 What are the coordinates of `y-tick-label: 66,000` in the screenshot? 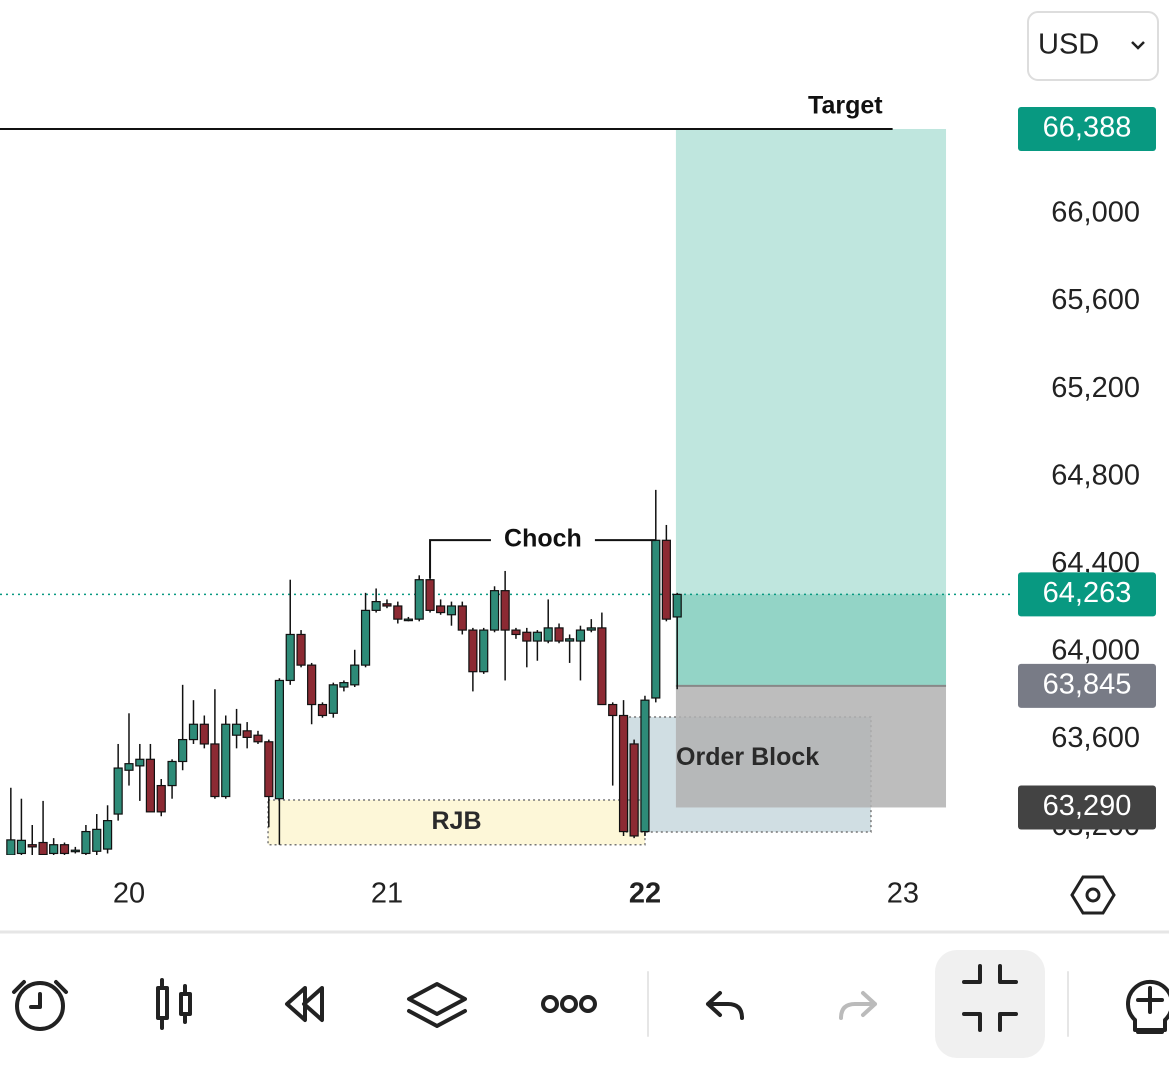 It's located at (1095, 213).